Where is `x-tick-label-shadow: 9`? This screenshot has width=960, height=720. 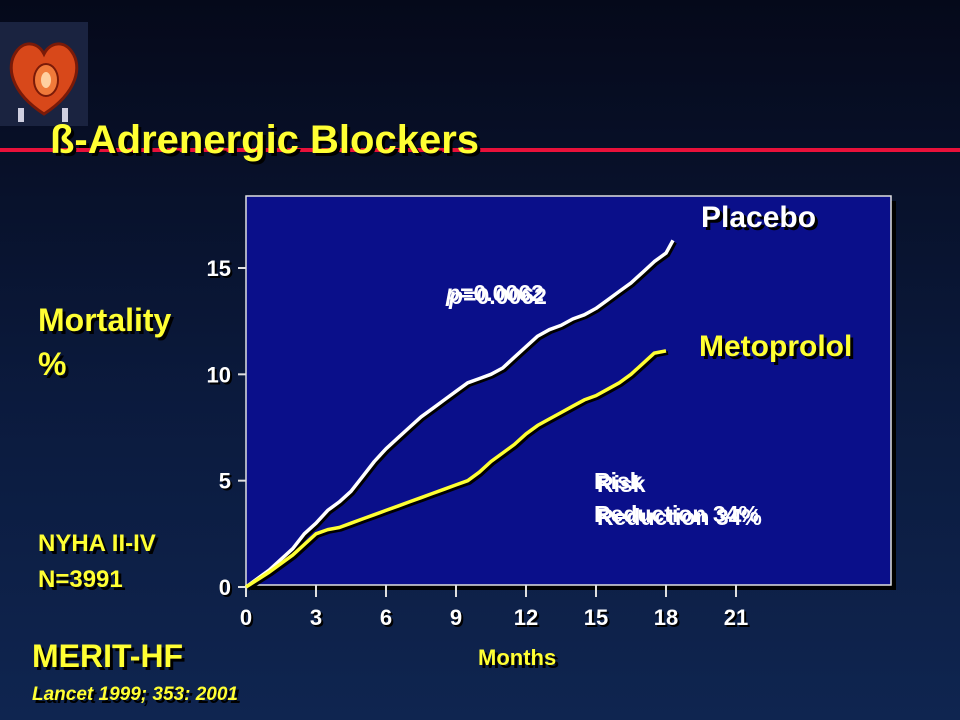
x-tick-label-shadow: 9 is located at coordinates (458, 619).